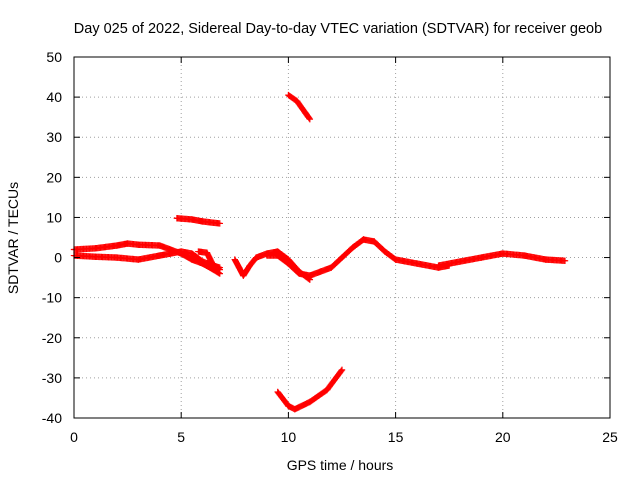 The width and height of the screenshot is (640, 480). What do you see at coordinates (396, 437) in the screenshot?
I see `x-tick-label: 15` at bounding box center [396, 437].